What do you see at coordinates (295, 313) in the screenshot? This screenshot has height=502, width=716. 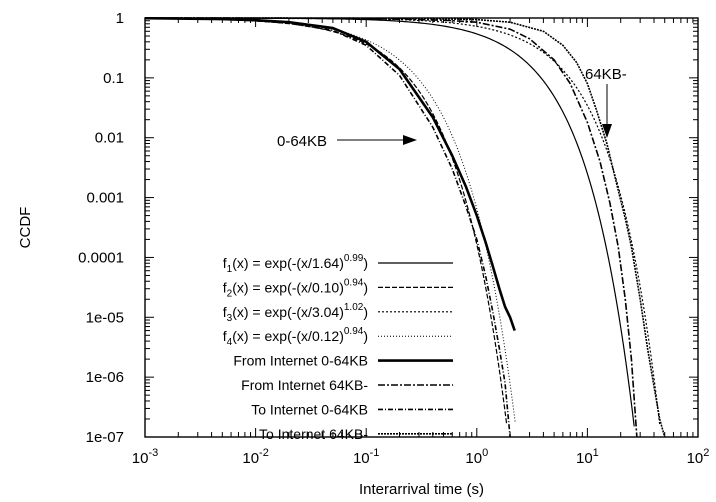 I see `legend-label-f3: f3(x) = exp(-(x/3.04)1.02)` at bounding box center [295, 313].